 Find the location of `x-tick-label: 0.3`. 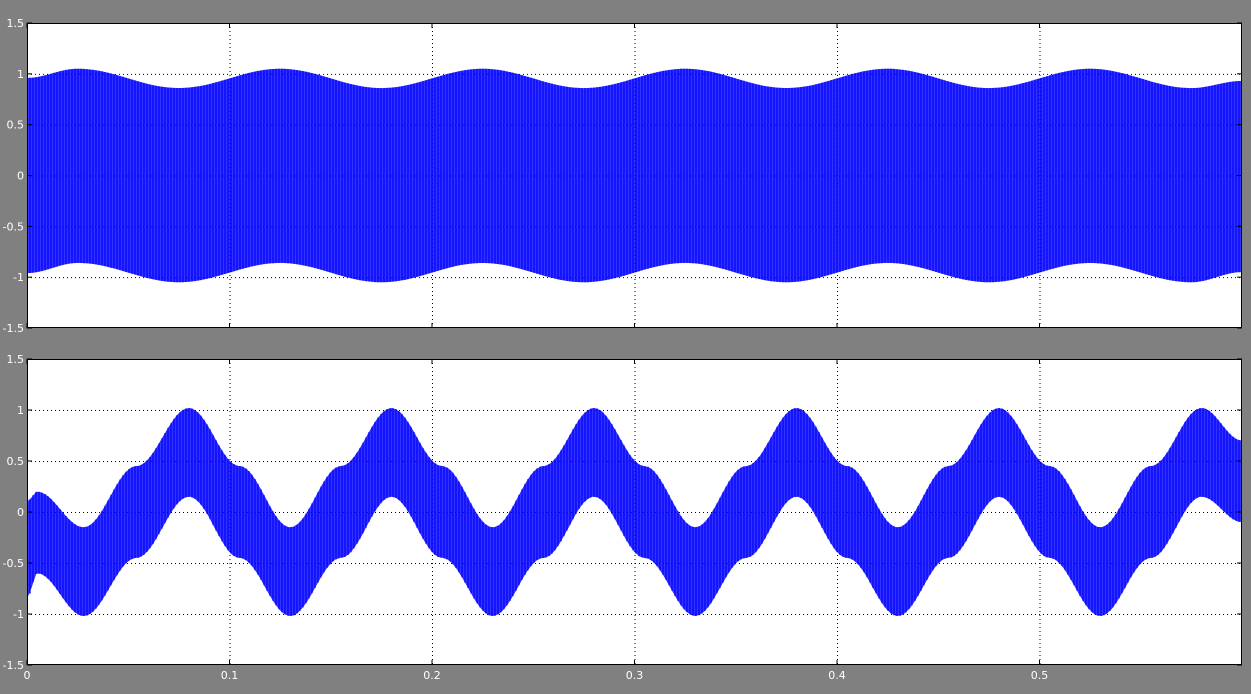

x-tick-label: 0.3 is located at coordinates (635, 675).